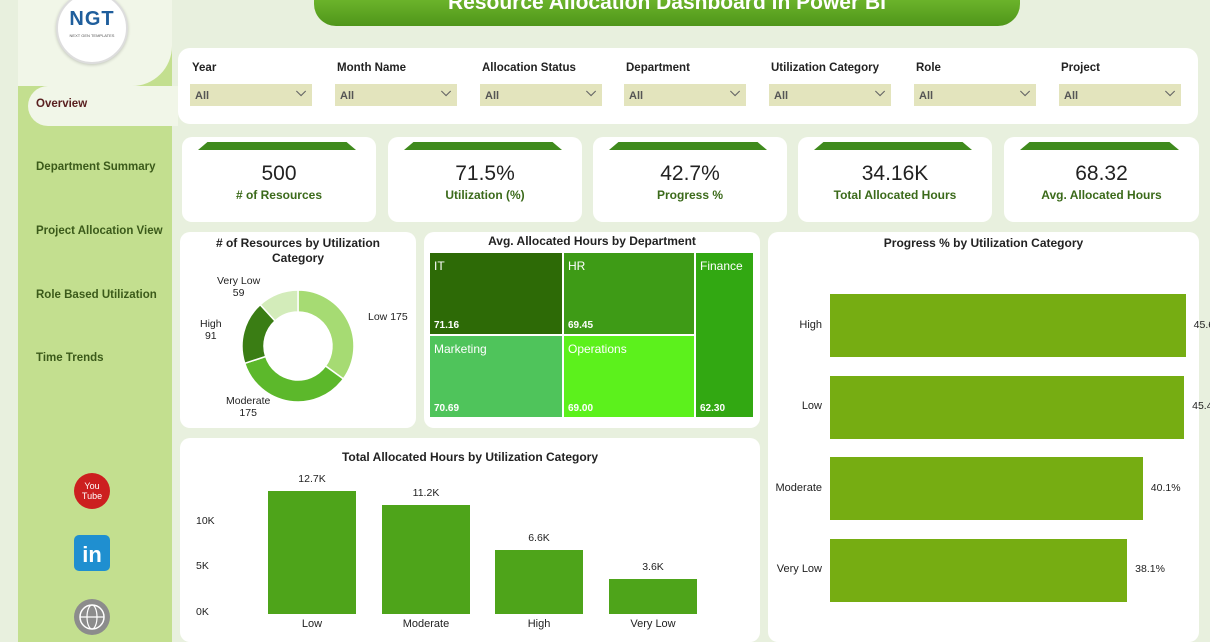 Image resolution: width=1210 pixels, height=642 pixels. What do you see at coordinates (70, 358) in the screenshot?
I see `nav-time-trends: Time Trends` at bounding box center [70, 358].